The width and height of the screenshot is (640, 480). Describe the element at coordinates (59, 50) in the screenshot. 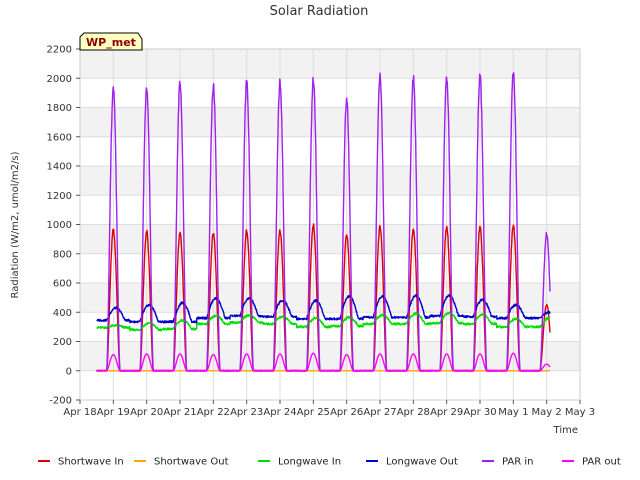

I see `y-tick-label: 2200` at that location.